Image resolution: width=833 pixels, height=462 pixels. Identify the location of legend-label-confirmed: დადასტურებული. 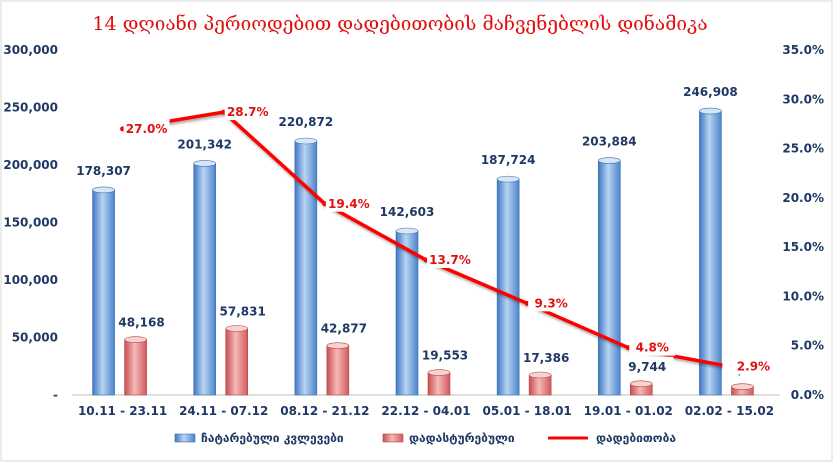
(462, 438).